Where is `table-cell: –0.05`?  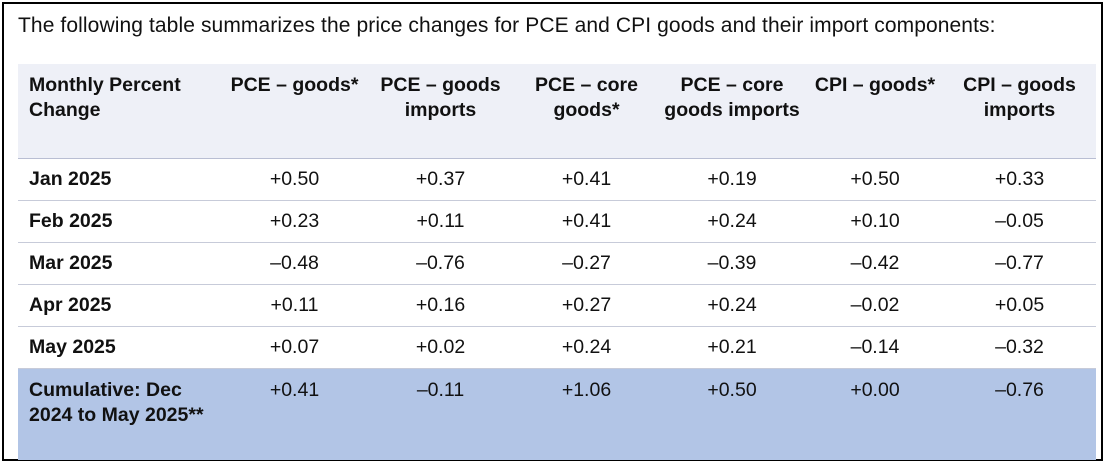
table-cell: –0.05 is located at coordinates (1019, 221).